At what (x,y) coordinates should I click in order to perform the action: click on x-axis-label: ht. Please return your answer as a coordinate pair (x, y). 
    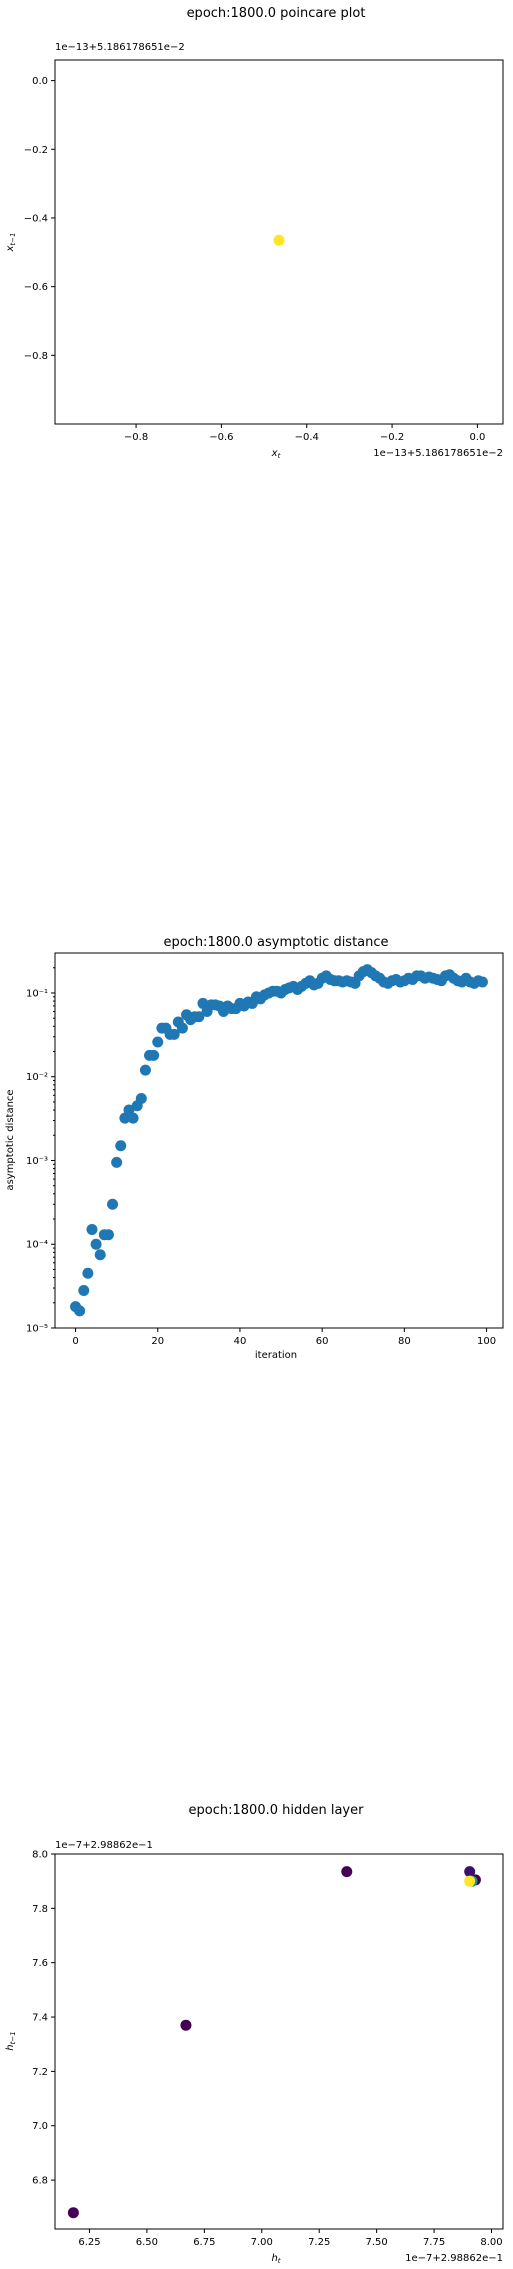
    Looking at the image, I should click on (275, 2259).